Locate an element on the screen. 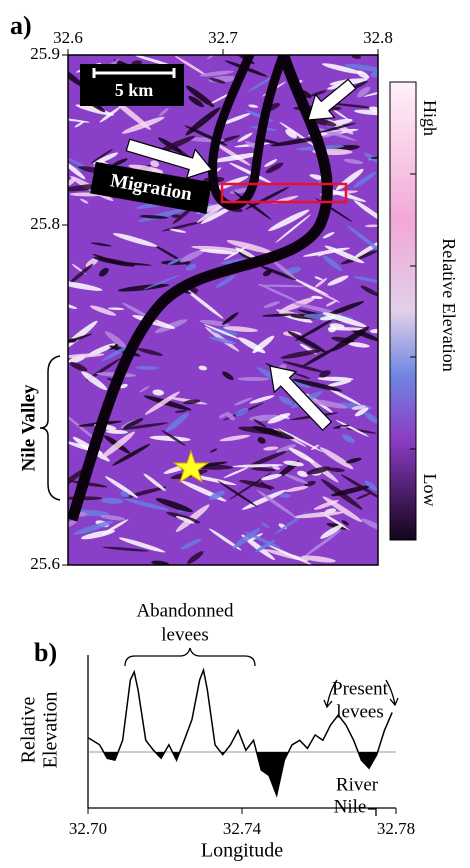 This screenshot has height=868, width=470. x-tick-label: 32.6 is located at coordinates (68, 37).